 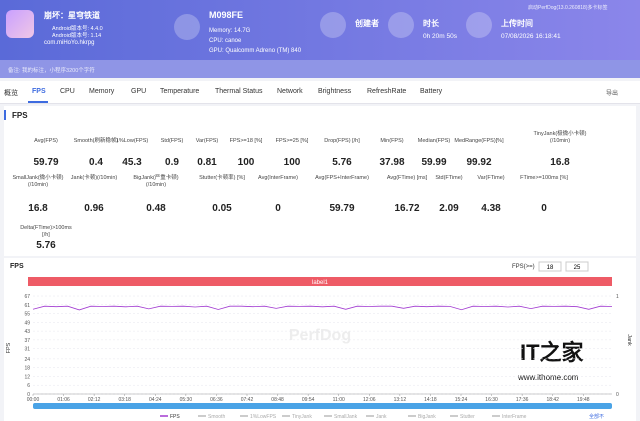 What do you see at coordinates (94, 178) in the screenshot?
I see `metric-label: Jank(卡顿)(/10min)` at bounding box center [94, 178].